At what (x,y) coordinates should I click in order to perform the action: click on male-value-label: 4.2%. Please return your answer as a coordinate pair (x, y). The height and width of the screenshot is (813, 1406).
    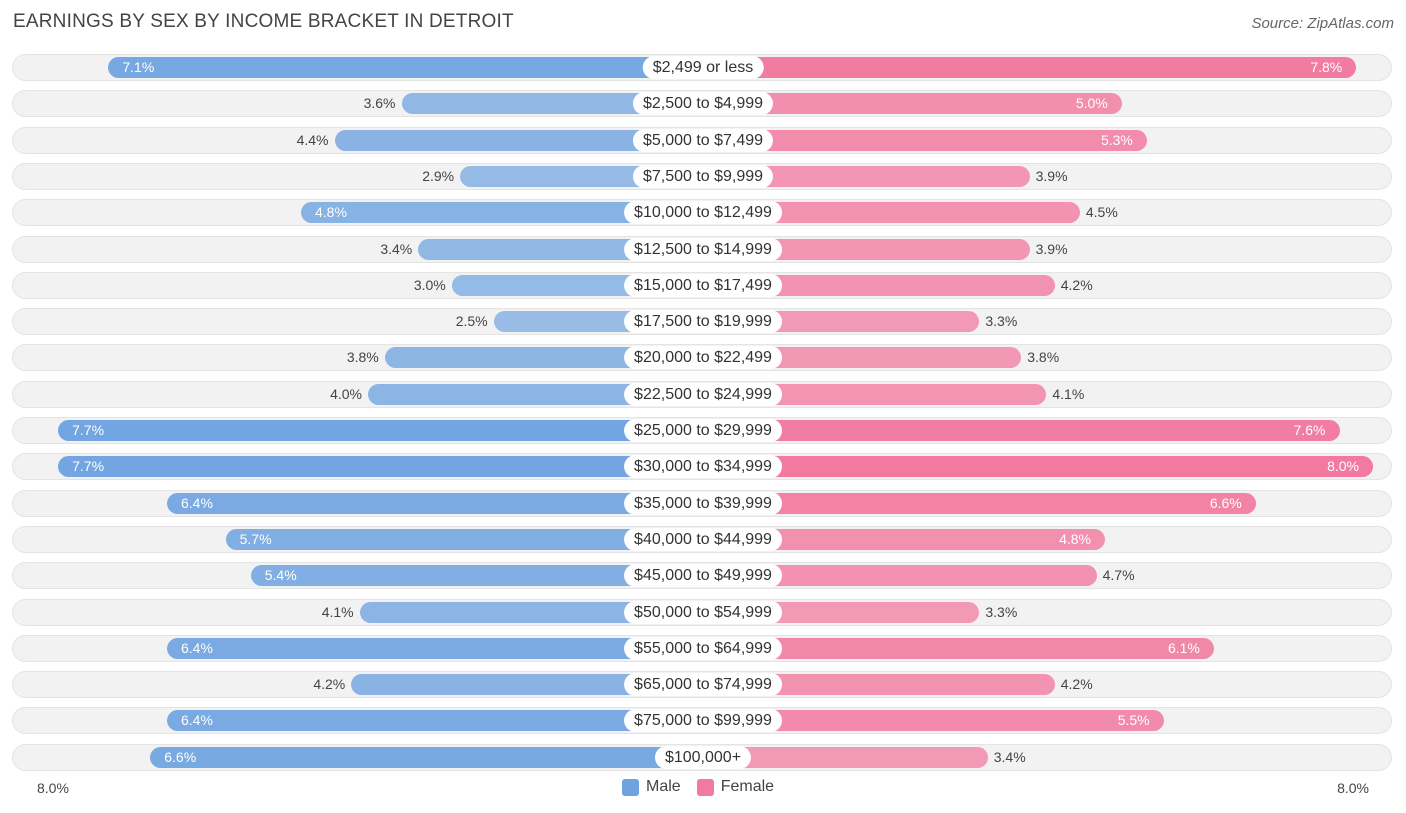
    Looking at the image, I should click on (329, 684).